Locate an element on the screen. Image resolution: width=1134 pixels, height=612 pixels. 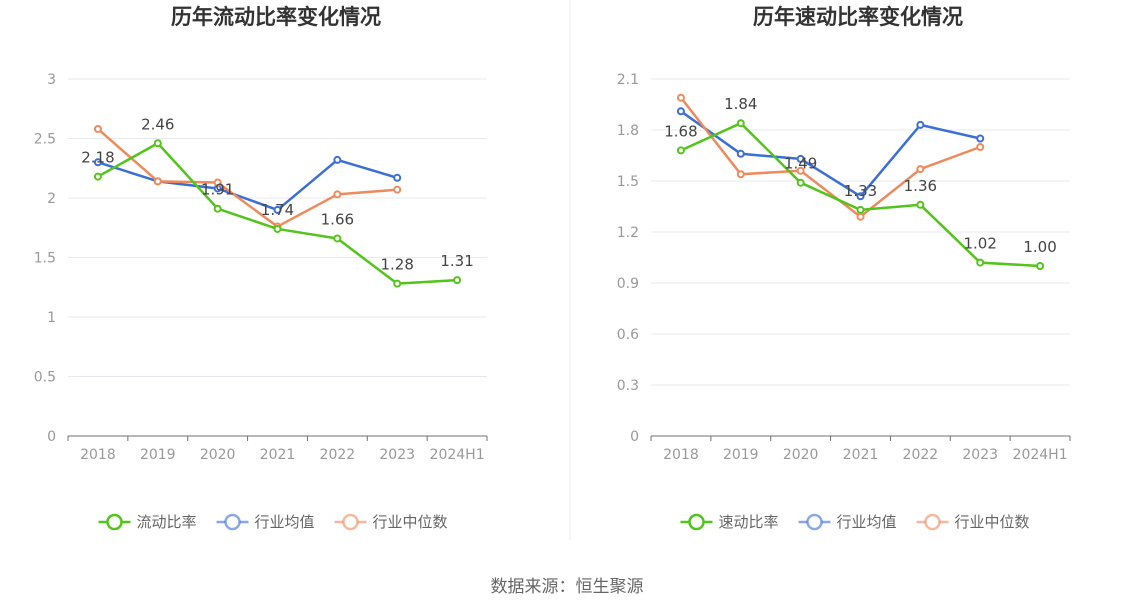
data-label: 1.36 is located at coordinates (920, 186).